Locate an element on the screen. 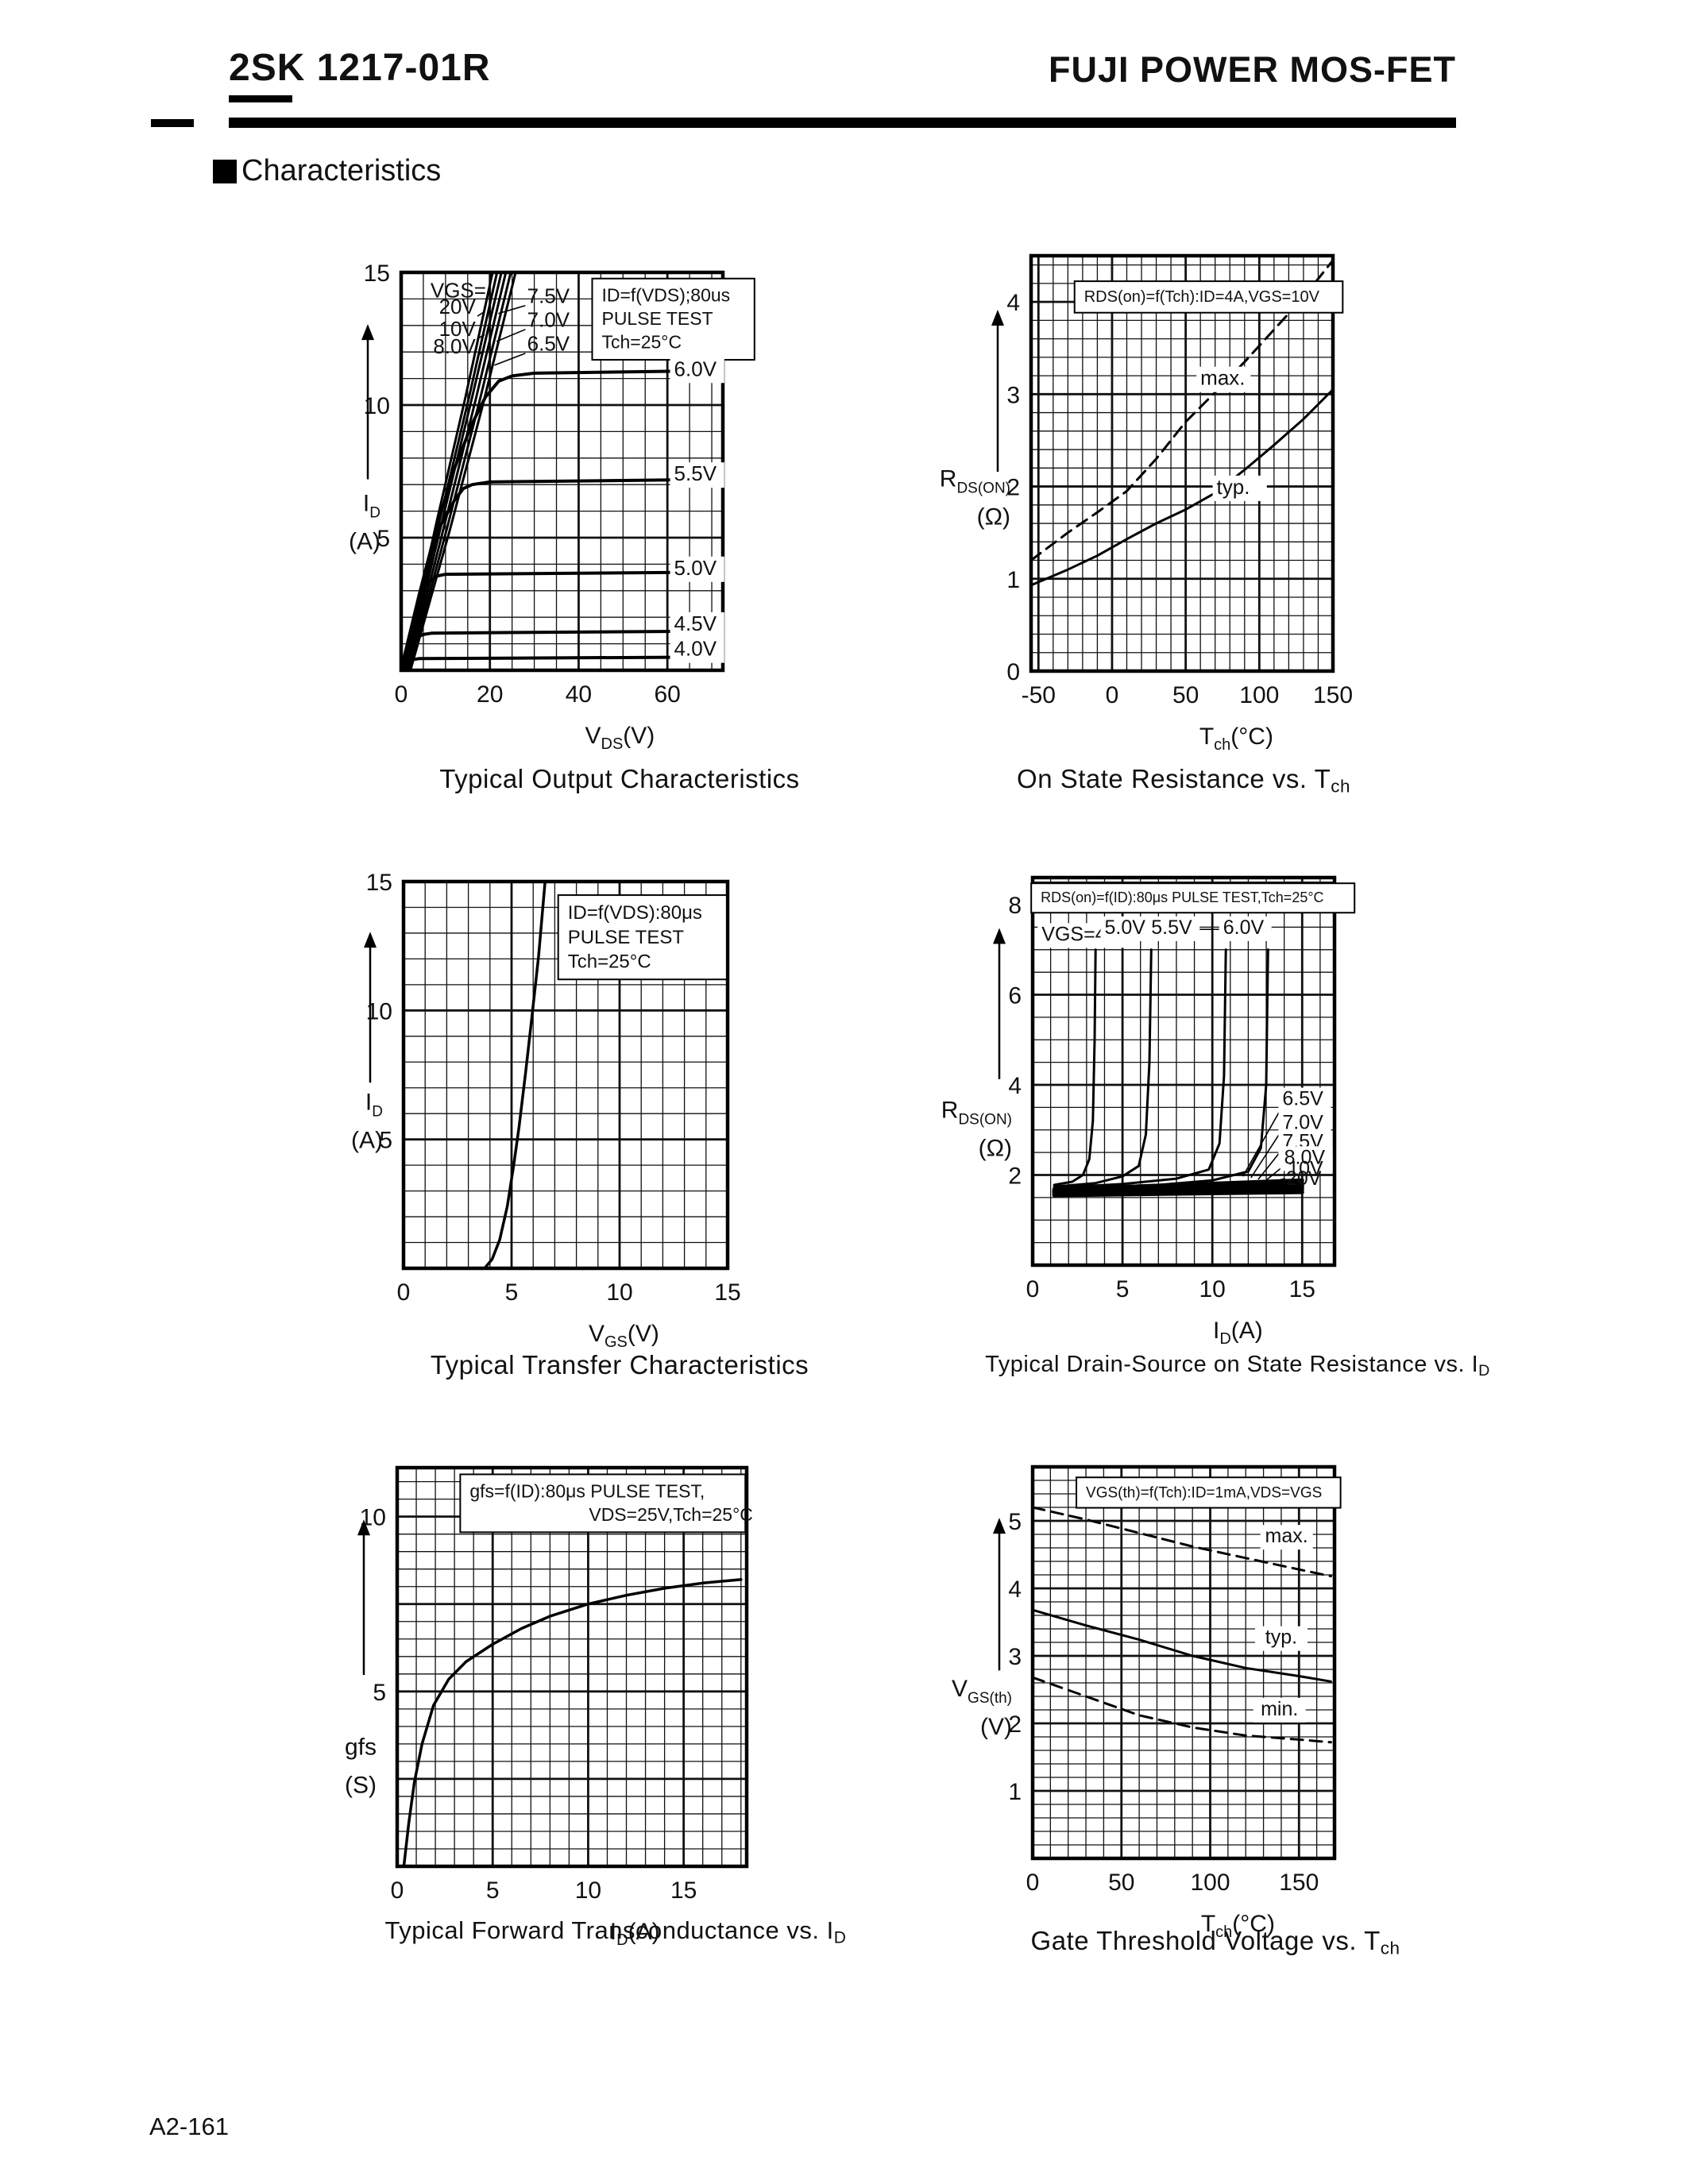 Image resolution: width=1688 pixels, height=2184 pixels. svg-text: ID=f(VDS):80μs is located at coordinates (635, 913).